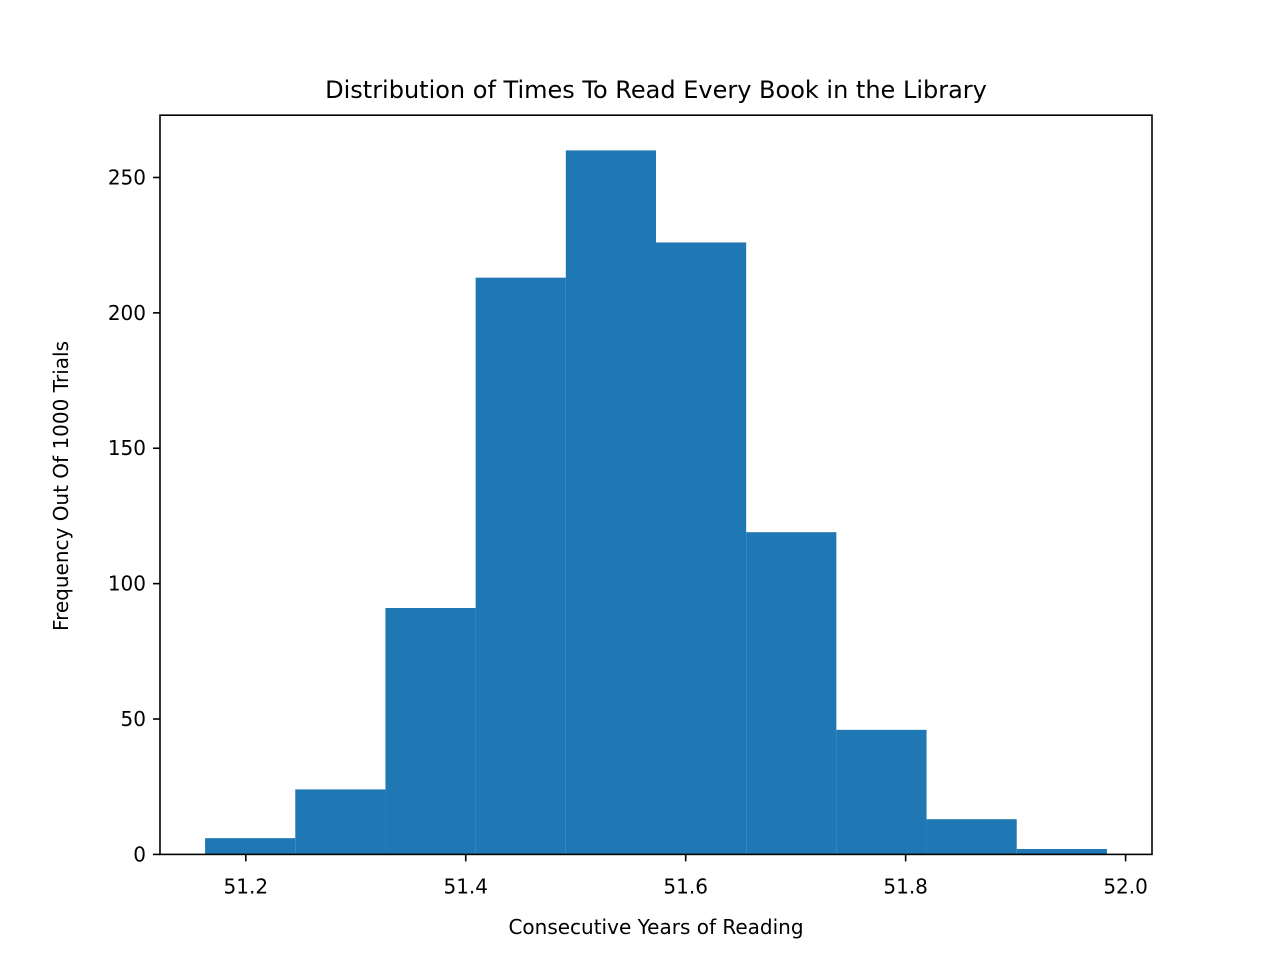 This screenshot has width=1280, height=960. I want to click on y-tick-label: 200, so click(127, 313).